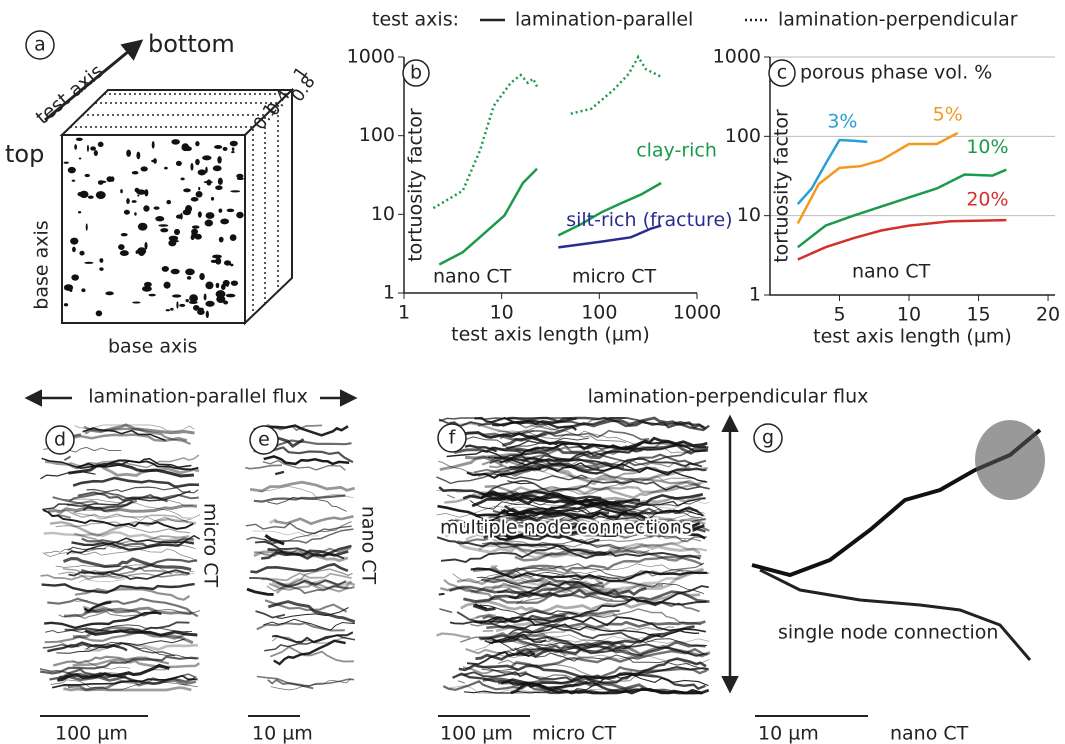 Image resolution: width=1065 pixels, height=744 pixels. What do you see at coordinates (211, 545) in the screenshot?
I see `method-label: micro CT` at bounding box center [211, 545].